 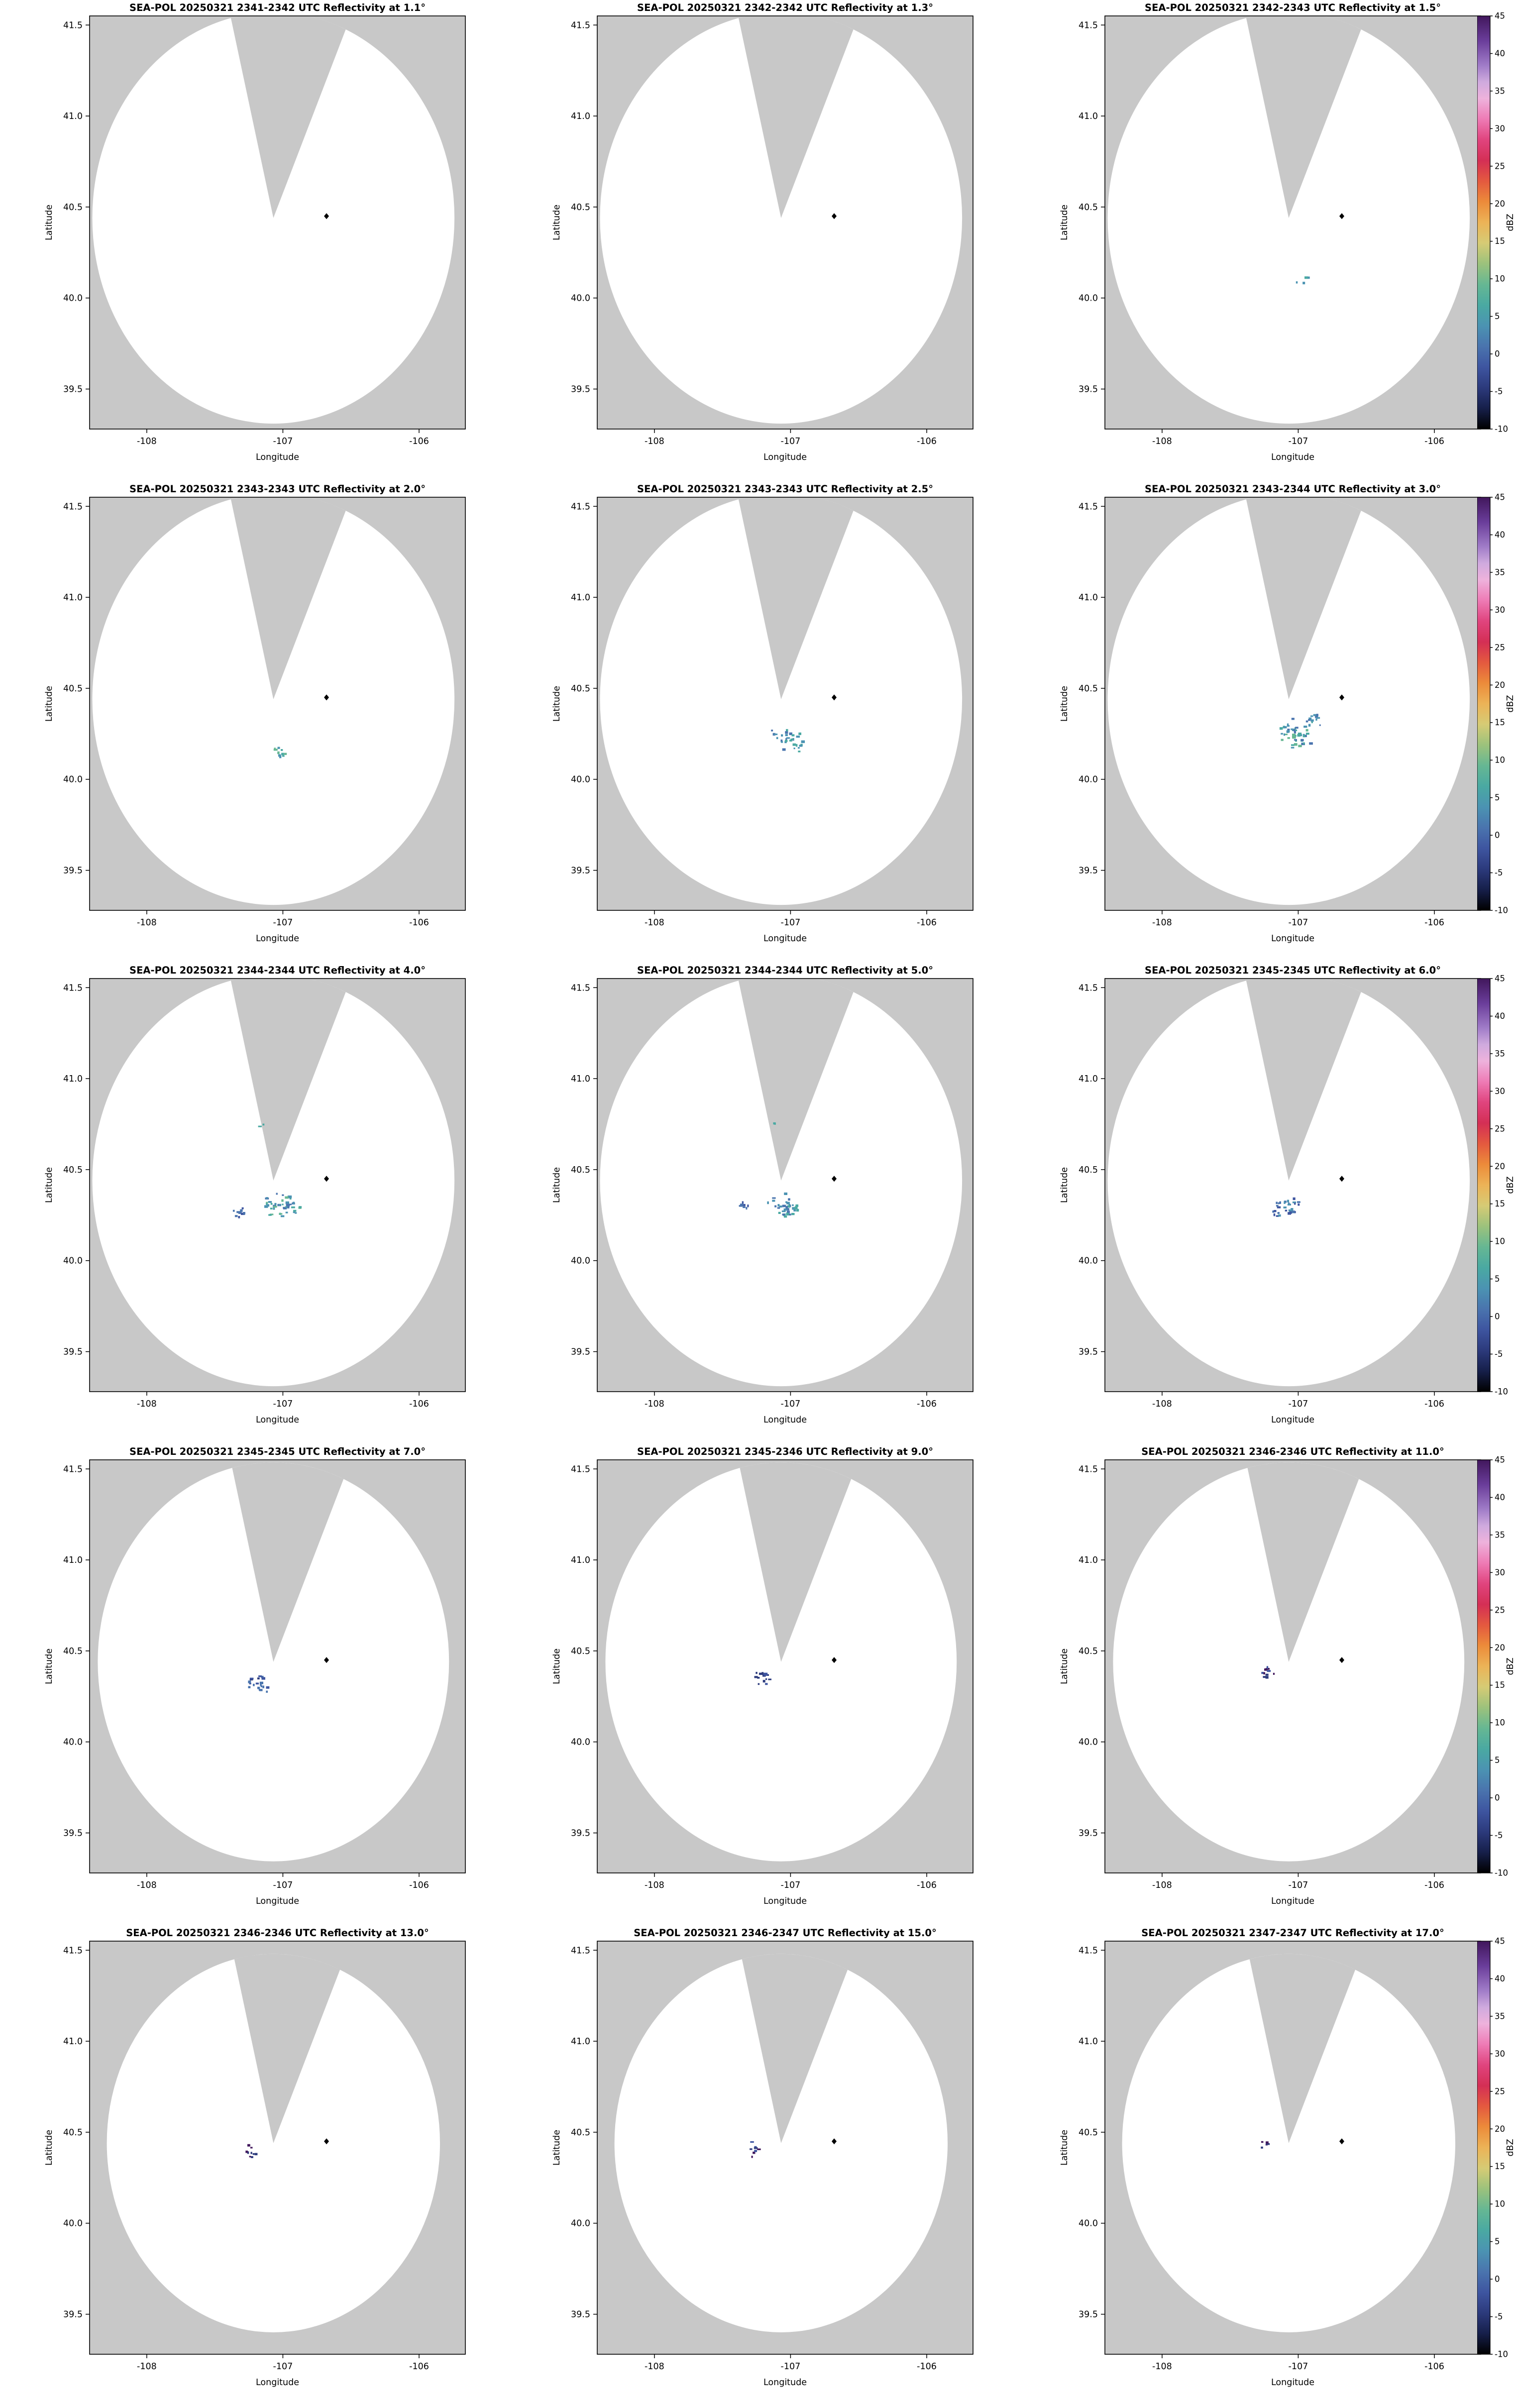 I want to click on colorbar-tick-label: 5, so click(x=1497, y=316).